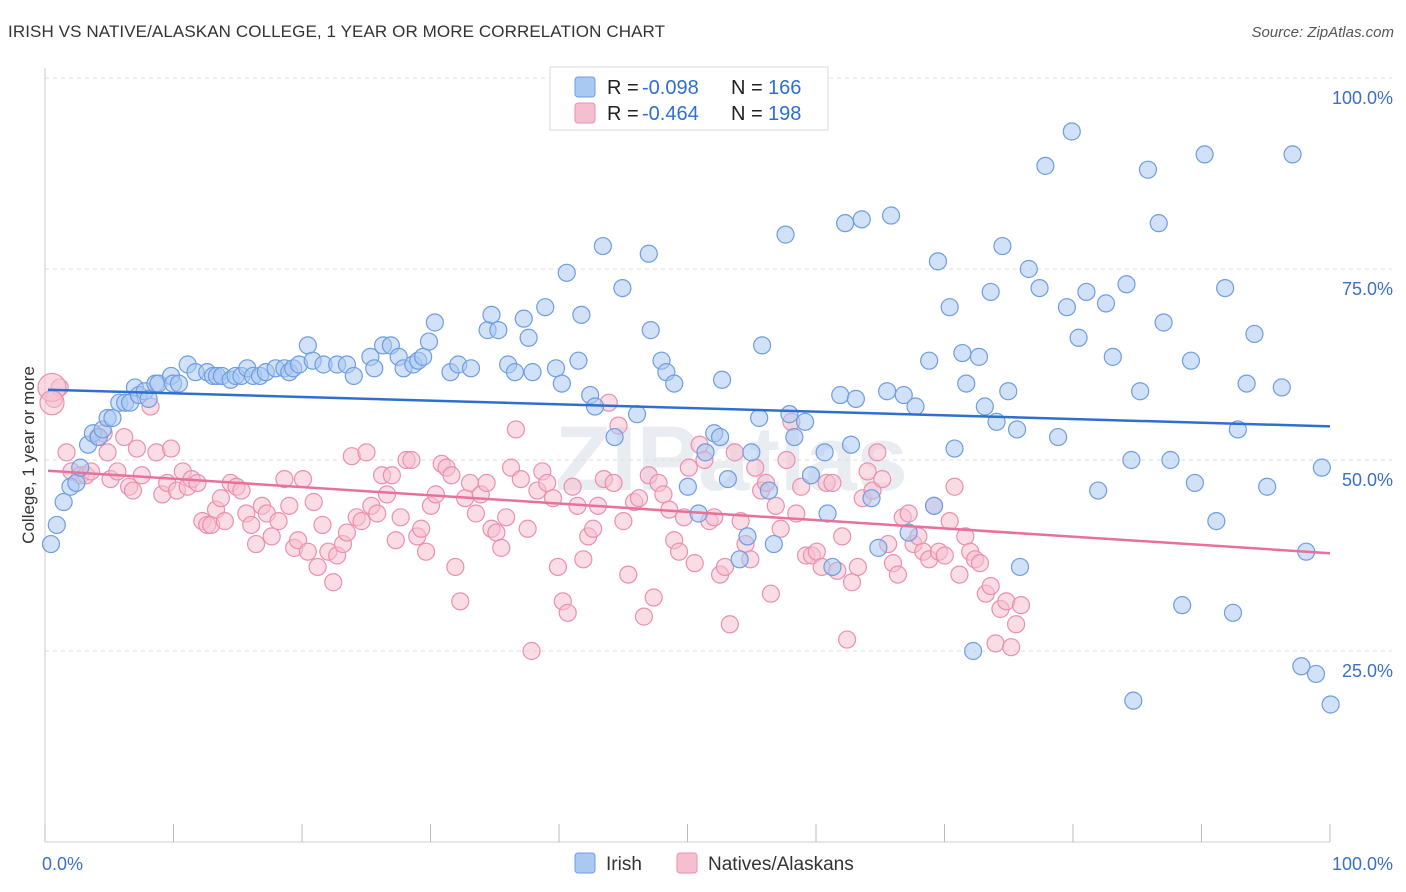 This screenshot has height=892, width=1406. I want to click on y-axis-tick-labels: 100.0% 75.0% 50.0% 25.0%, so click(1362, 384).